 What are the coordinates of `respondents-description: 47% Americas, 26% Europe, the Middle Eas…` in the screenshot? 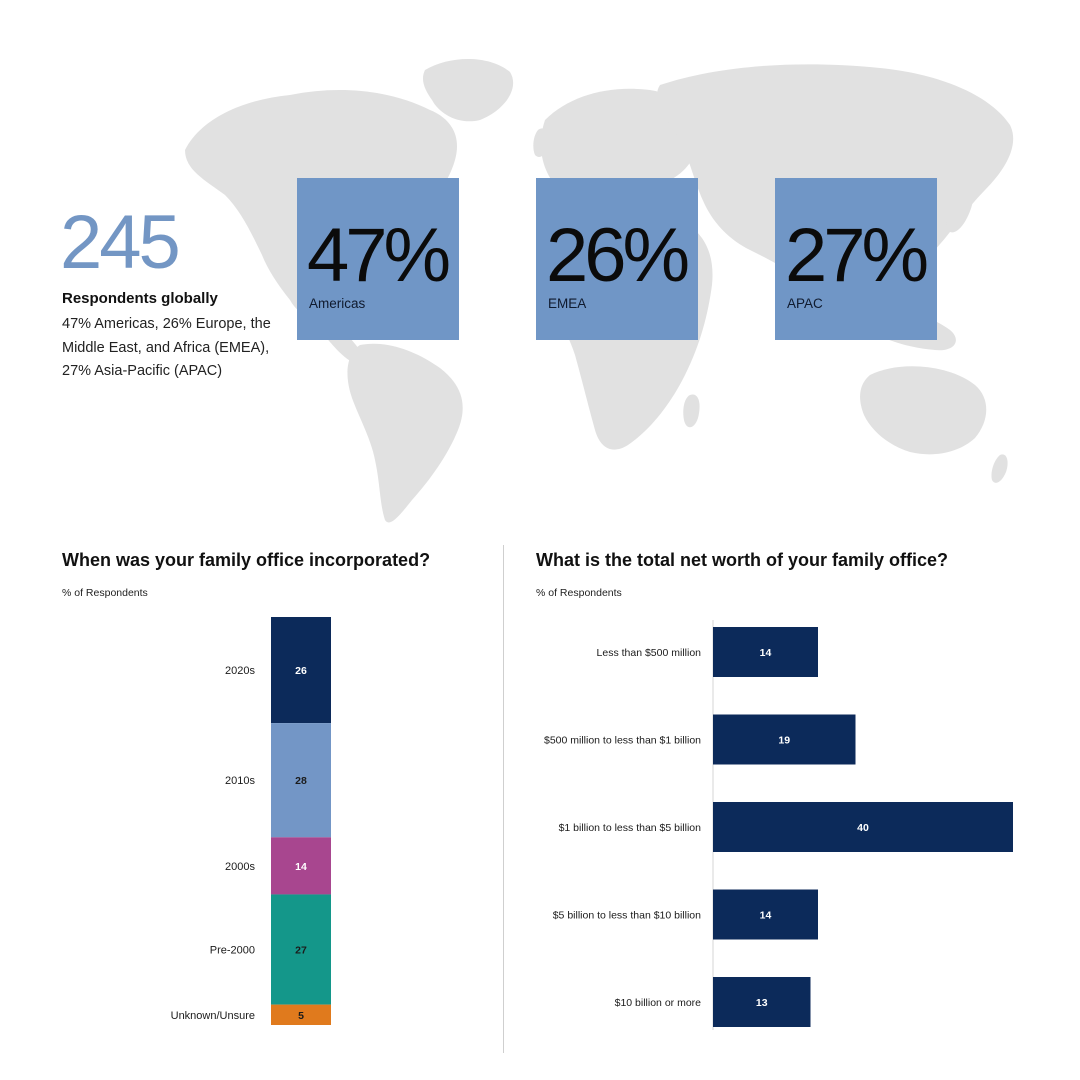 It's located at (166, 347).